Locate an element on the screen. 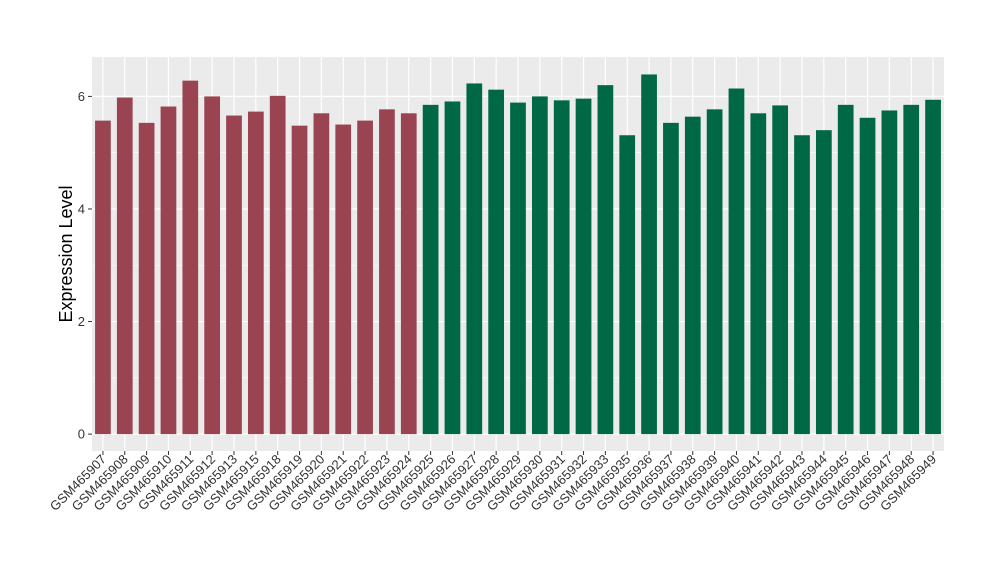 Image resolution: width=1000 pixels, height=580 pixels. bar-GSM465947 is located at coordinates (889, 272).